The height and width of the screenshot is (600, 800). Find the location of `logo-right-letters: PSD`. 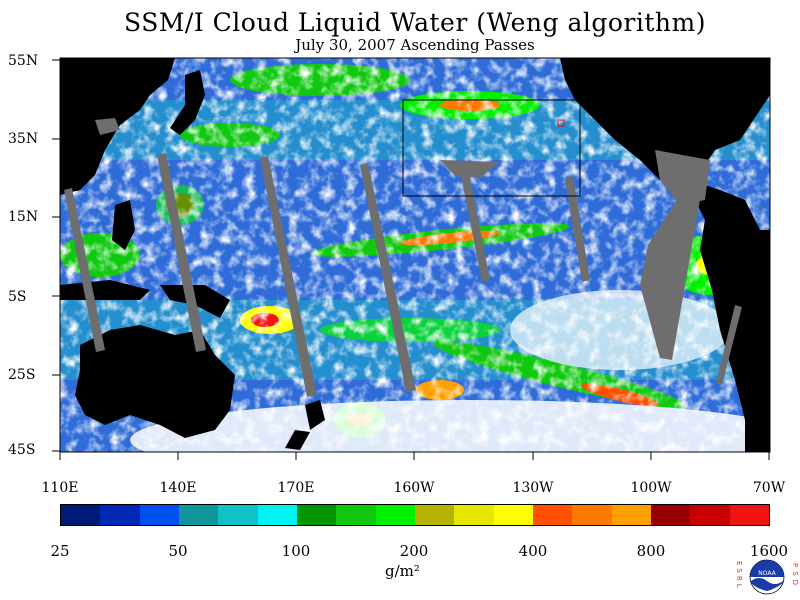

logo-right-letters: PSD is located at coordinates (795, 576).